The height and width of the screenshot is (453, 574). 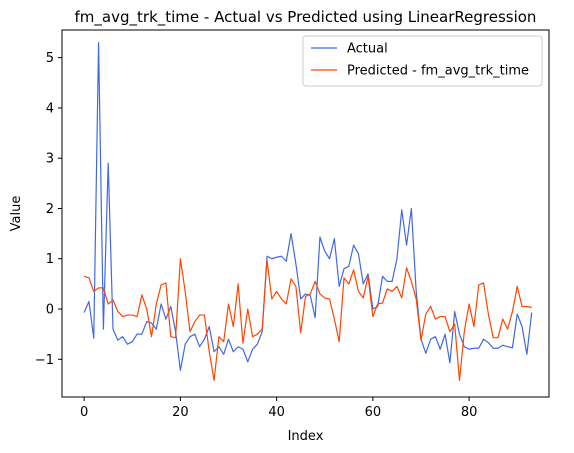 I want to click on x-axis-label: Index, so click(x=306, y=436).